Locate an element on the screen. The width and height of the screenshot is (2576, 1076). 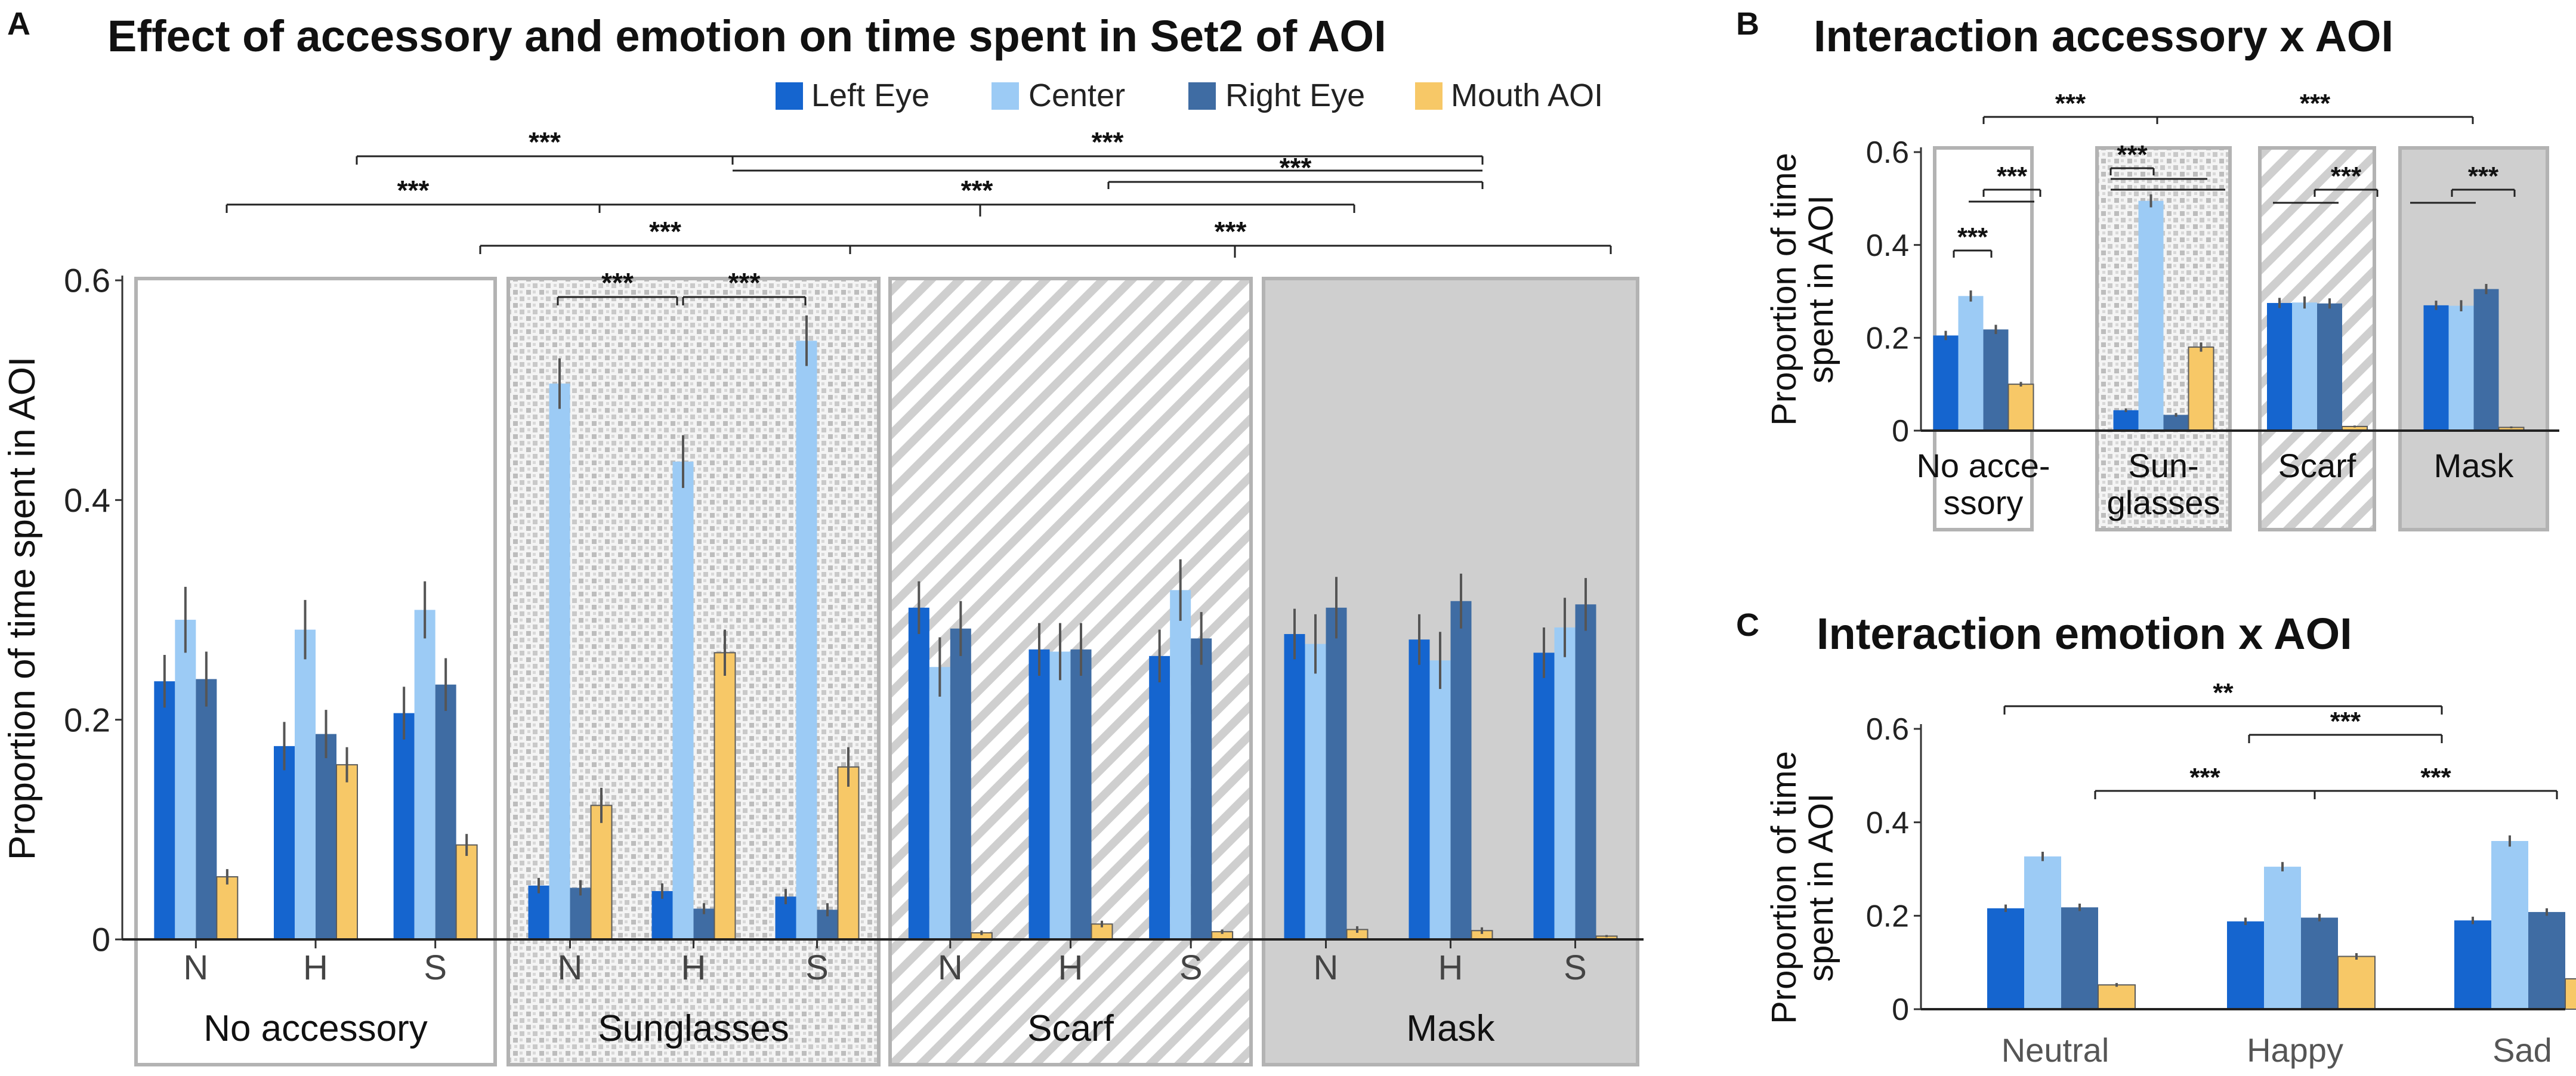
panel-label-b: B is located at coordinates (1747, 24).